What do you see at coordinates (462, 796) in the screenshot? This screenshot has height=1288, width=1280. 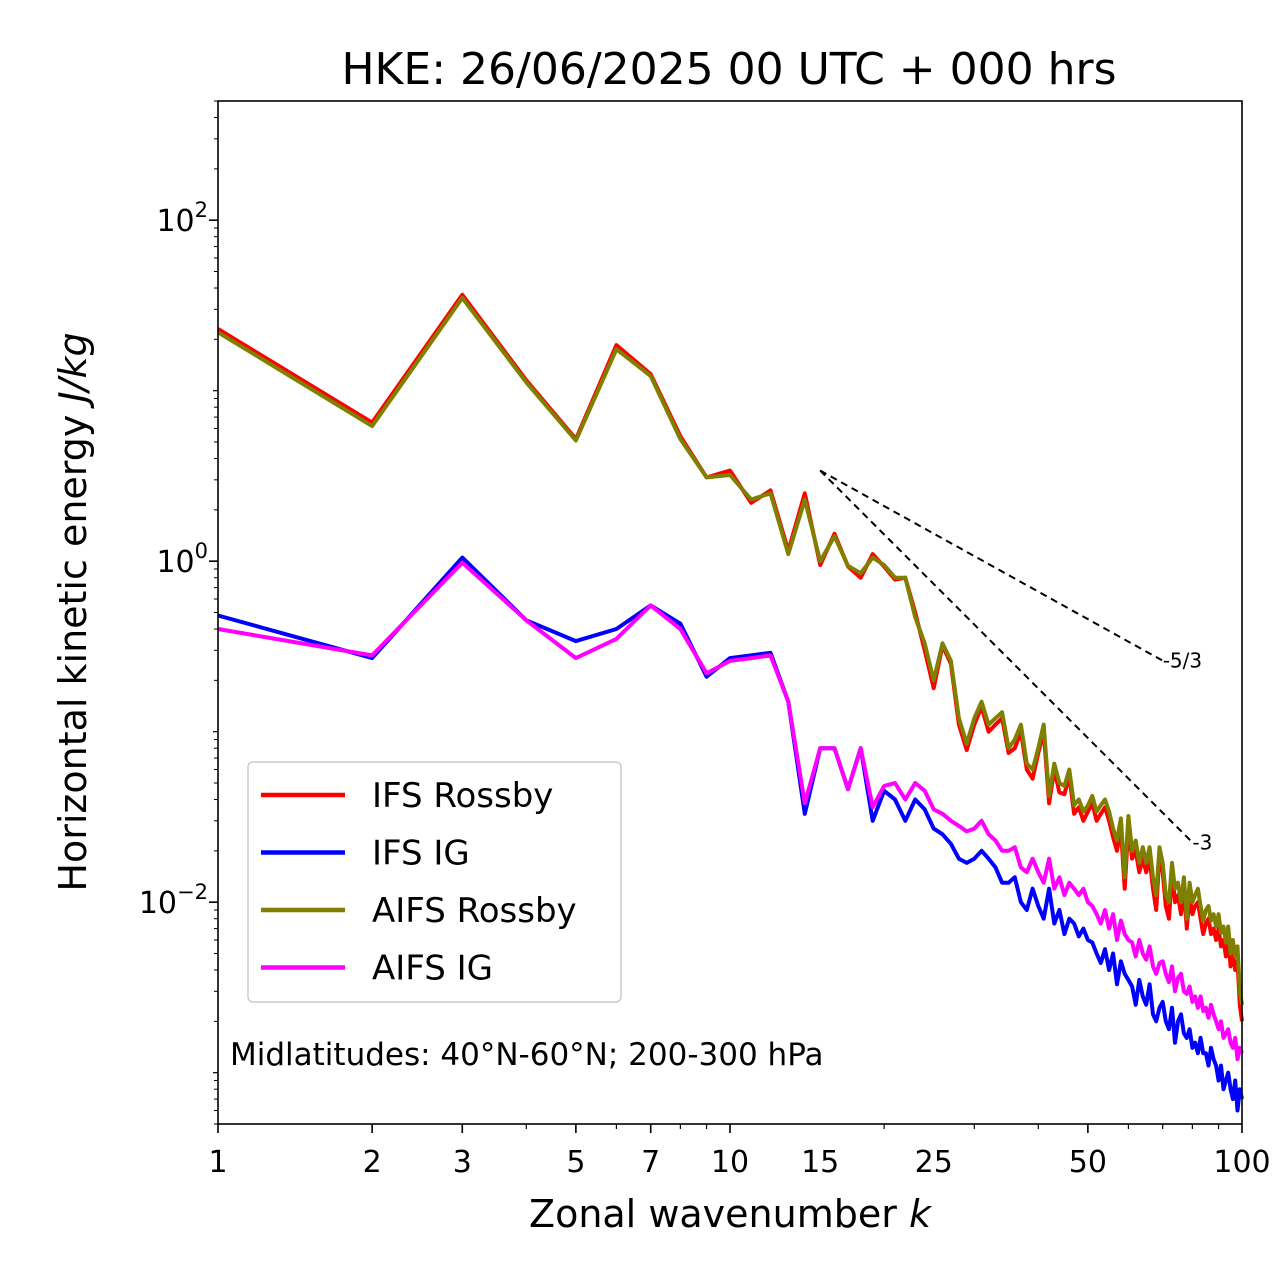 I see `legend-label-ifs-rossby: IFS Rossby` at bounding box center [462, 796].